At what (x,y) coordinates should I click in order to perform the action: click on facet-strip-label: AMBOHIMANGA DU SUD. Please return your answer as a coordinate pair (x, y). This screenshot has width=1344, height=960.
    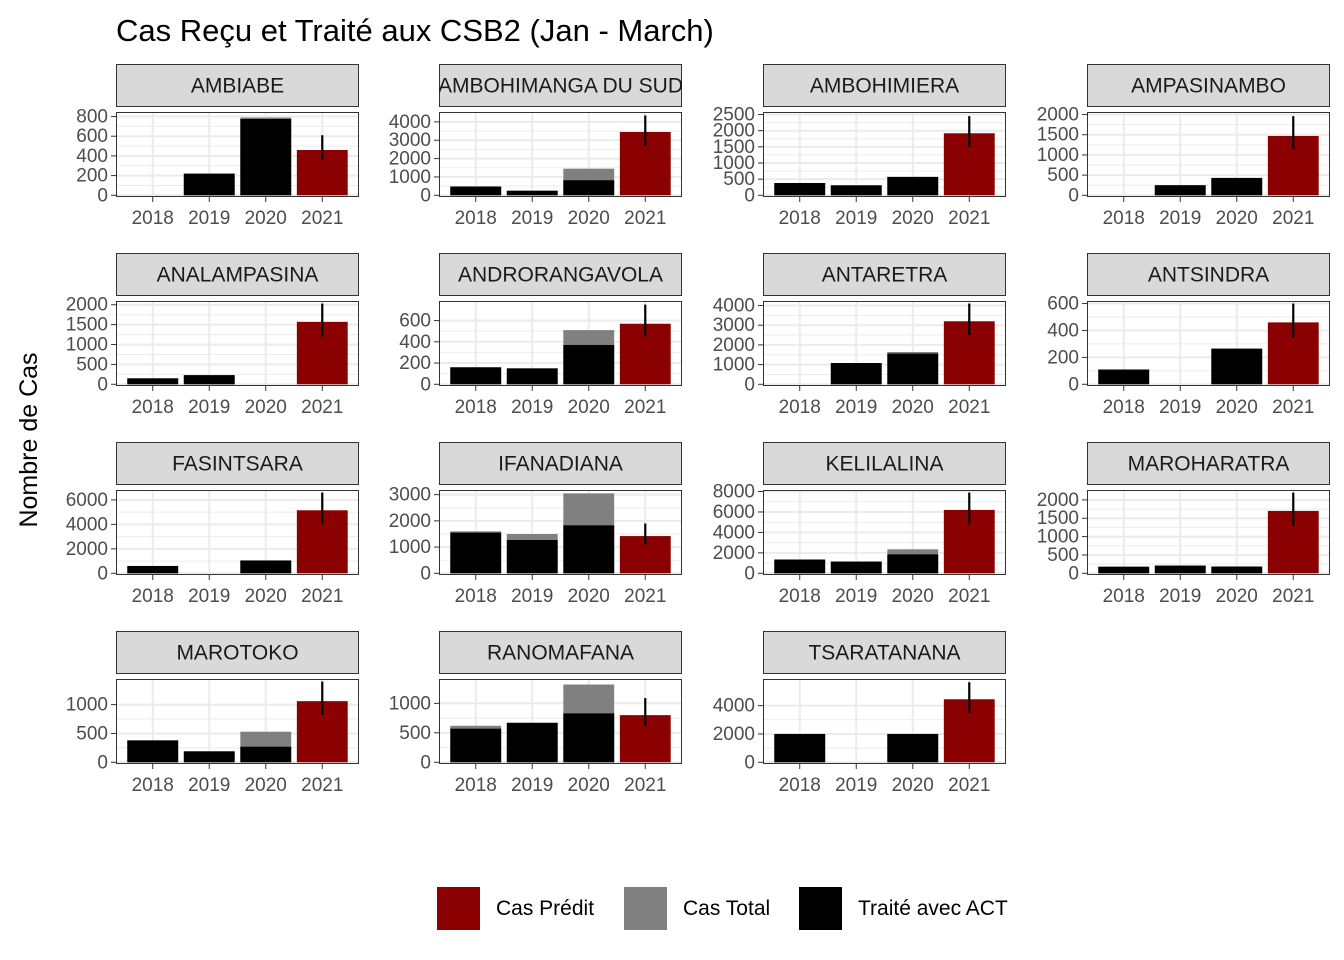
    Looking at the image, I should click on (560, 86).